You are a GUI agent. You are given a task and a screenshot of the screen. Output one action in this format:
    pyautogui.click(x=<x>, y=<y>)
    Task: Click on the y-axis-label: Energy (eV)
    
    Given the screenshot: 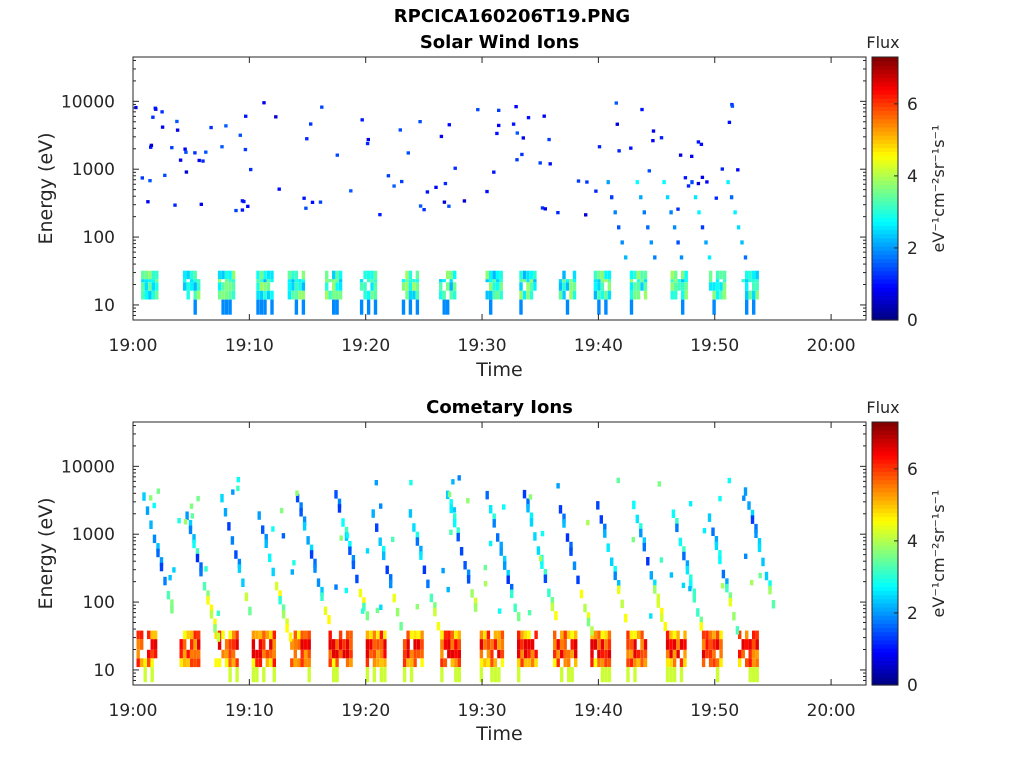 What is the action you would take?
    pyautogui.click(x=46, y=188)
    